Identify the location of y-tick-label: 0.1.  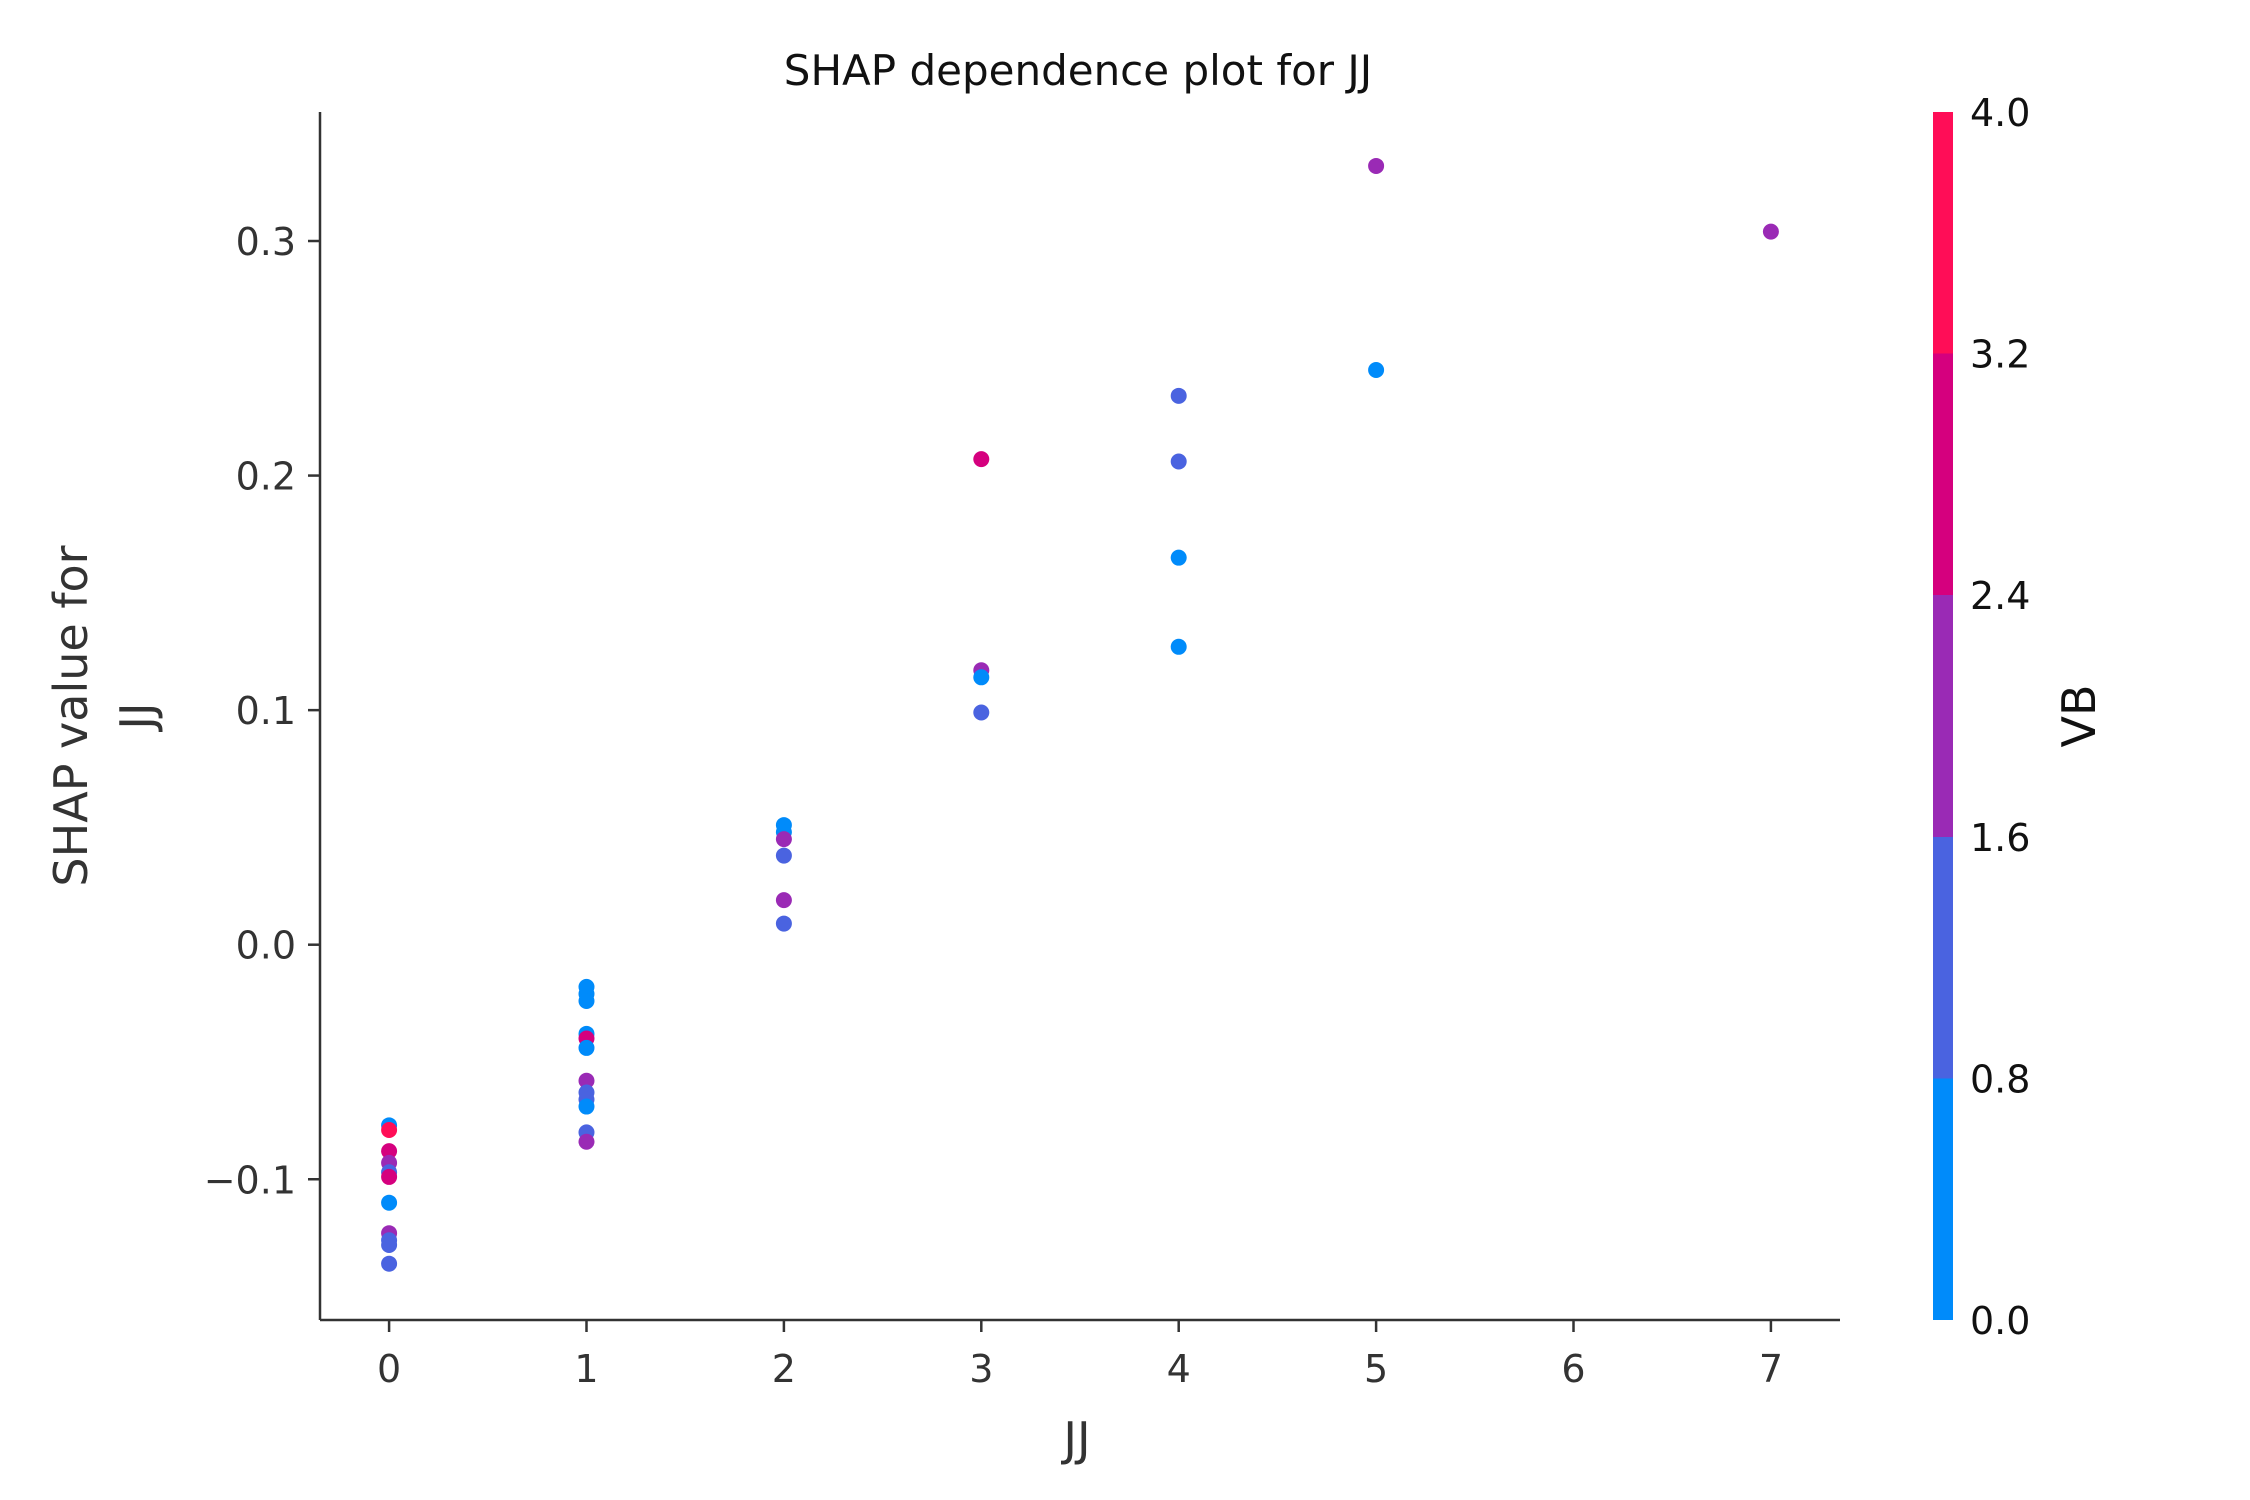
(266, 711).